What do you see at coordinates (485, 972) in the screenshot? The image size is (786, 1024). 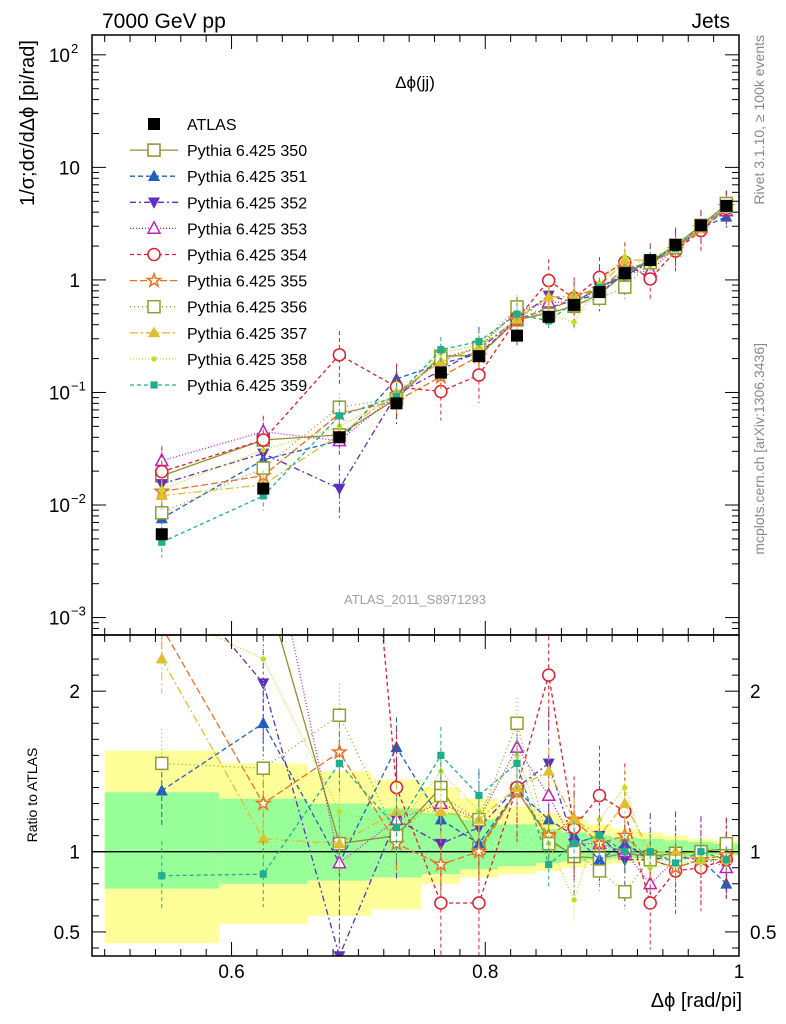 I see `x-tick-label: 0.8` at bounding box center [485, 972].